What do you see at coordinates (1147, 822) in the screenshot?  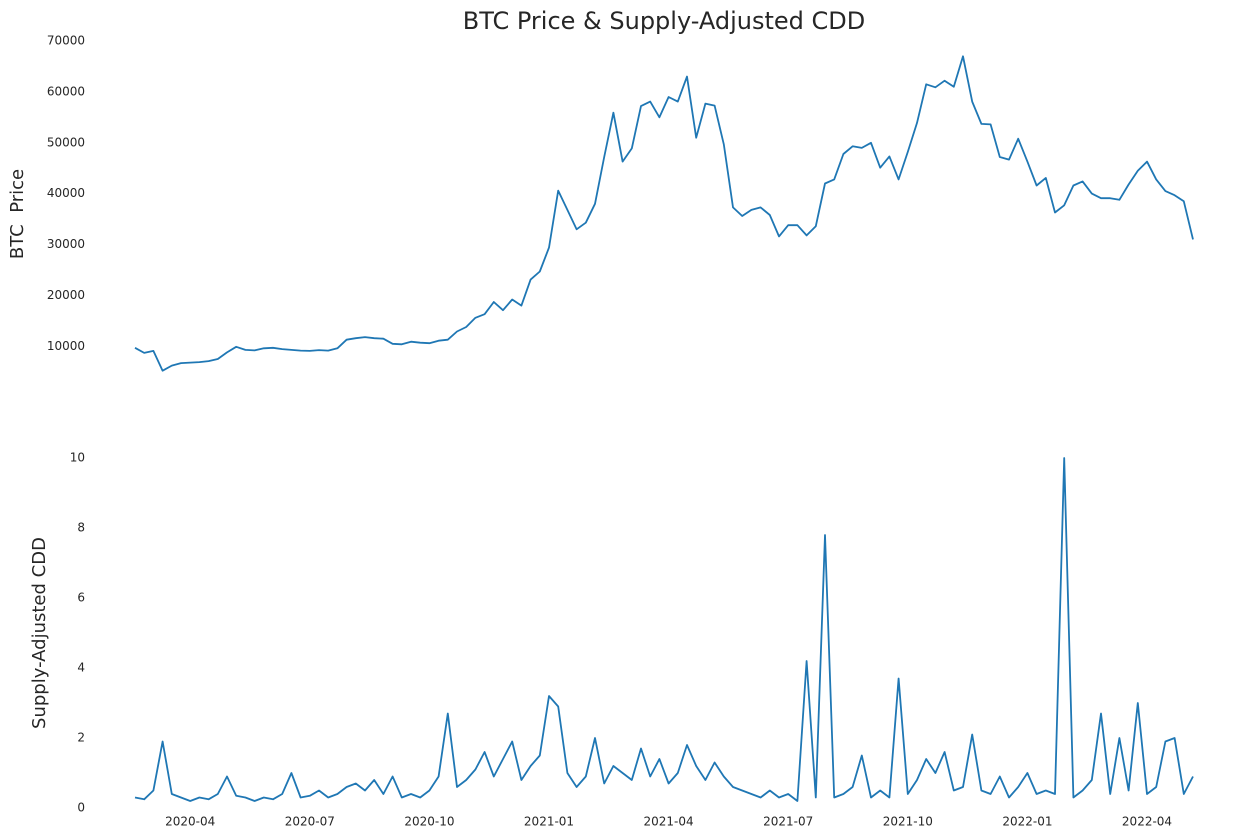 I see `x-tick-label: 2022-04` at bounding box center [1147, 822].